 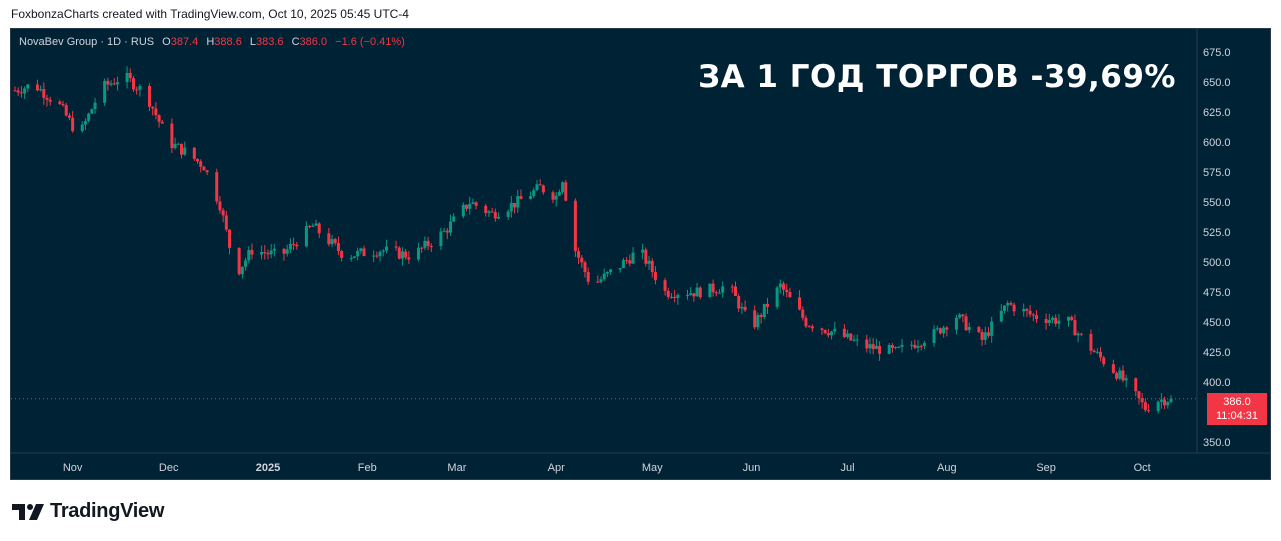 What do you see at coordinates (1217, 173) in the screenshot?
I see `y-tick-label: 575.0` at bounding box center [1217, 173].